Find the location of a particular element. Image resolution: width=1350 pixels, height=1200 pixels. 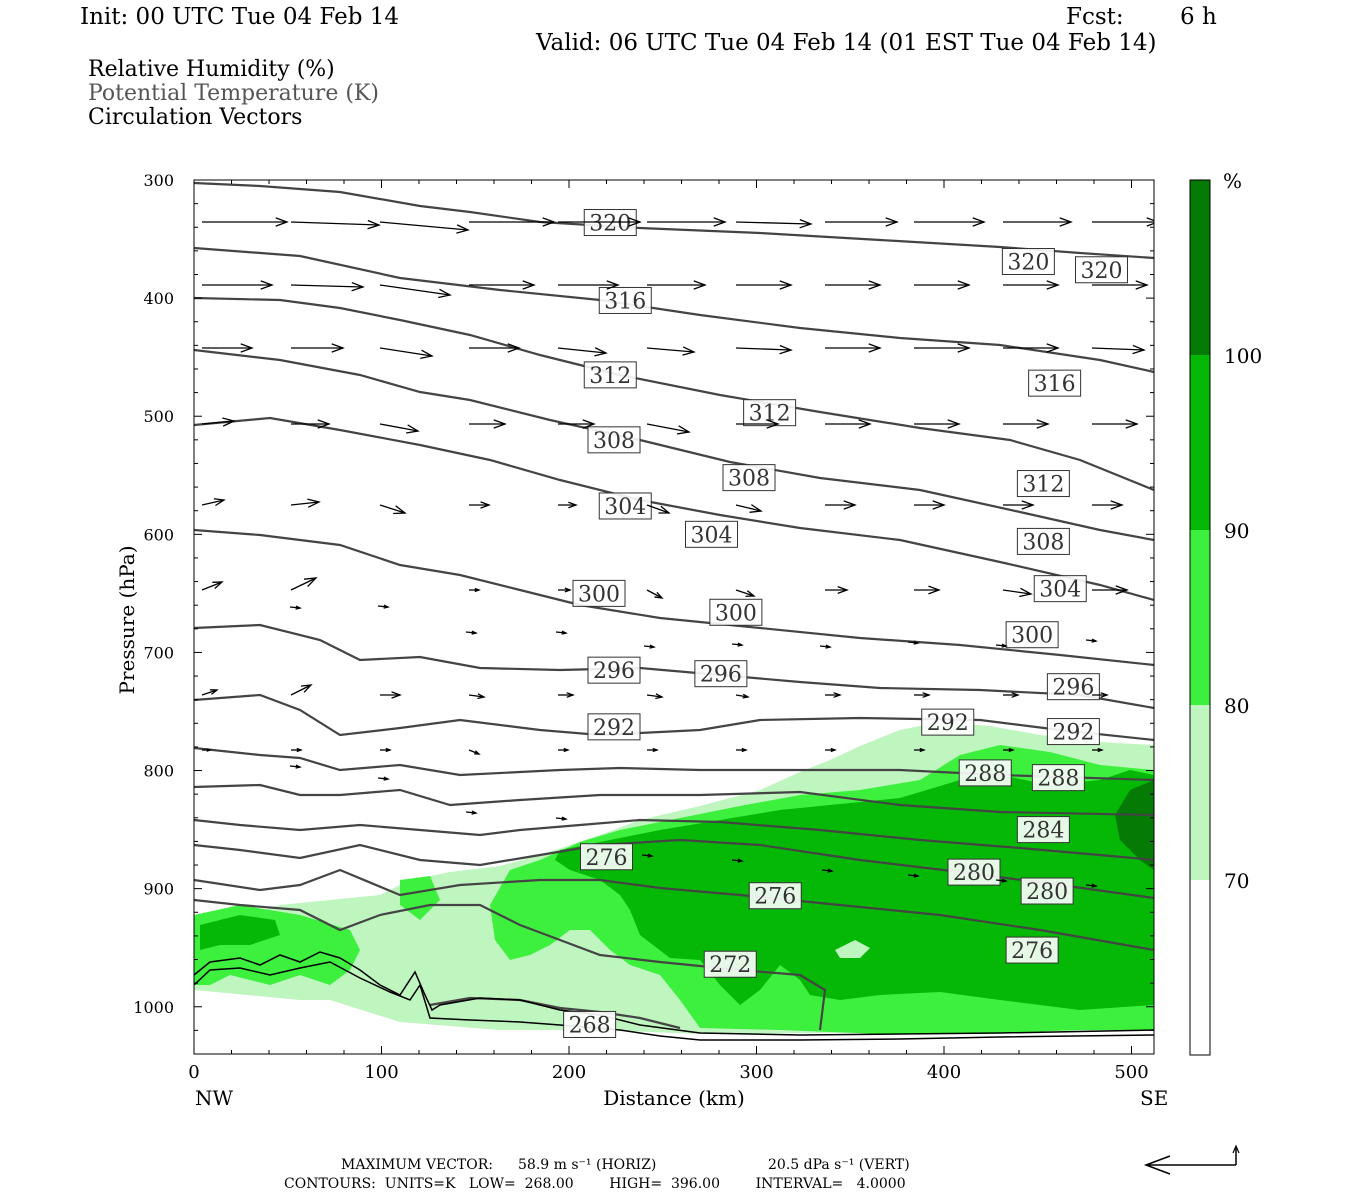

x-end-label-nw: NW is located at coordinates (214, 1098).